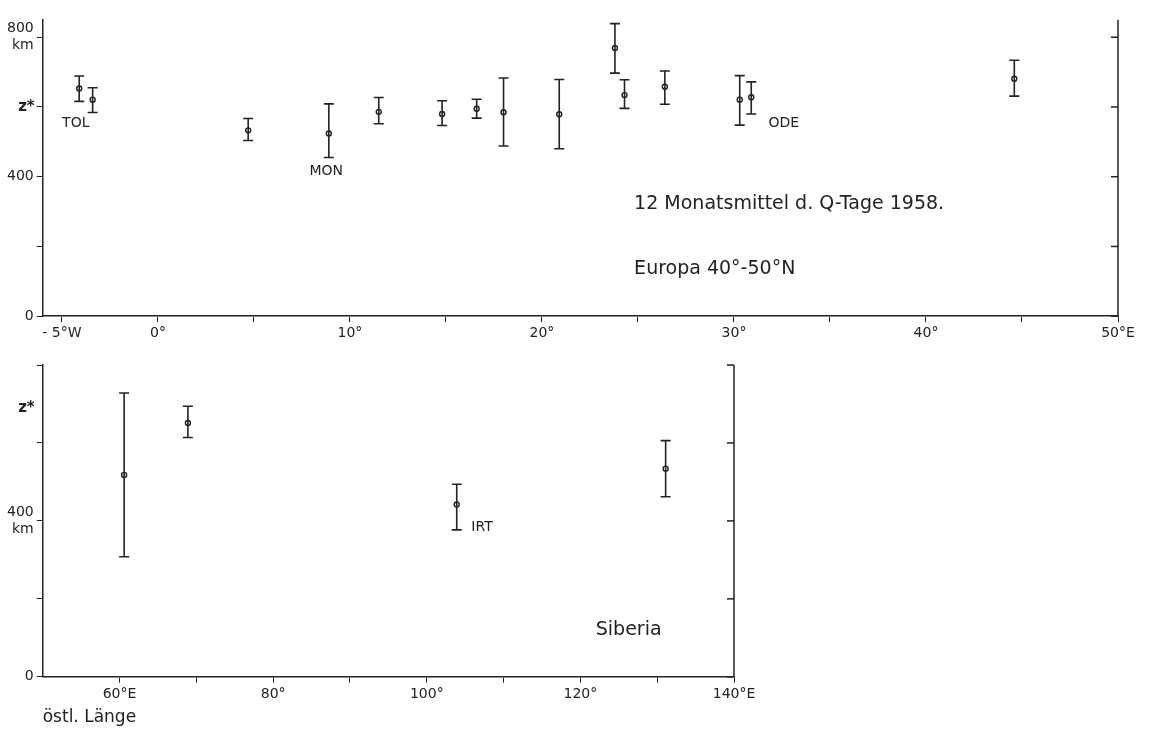  What do you see at coordinates (350, 332) in the screenshot?
I see `x-tick-label: 10°` at bounding box center [350, 332].